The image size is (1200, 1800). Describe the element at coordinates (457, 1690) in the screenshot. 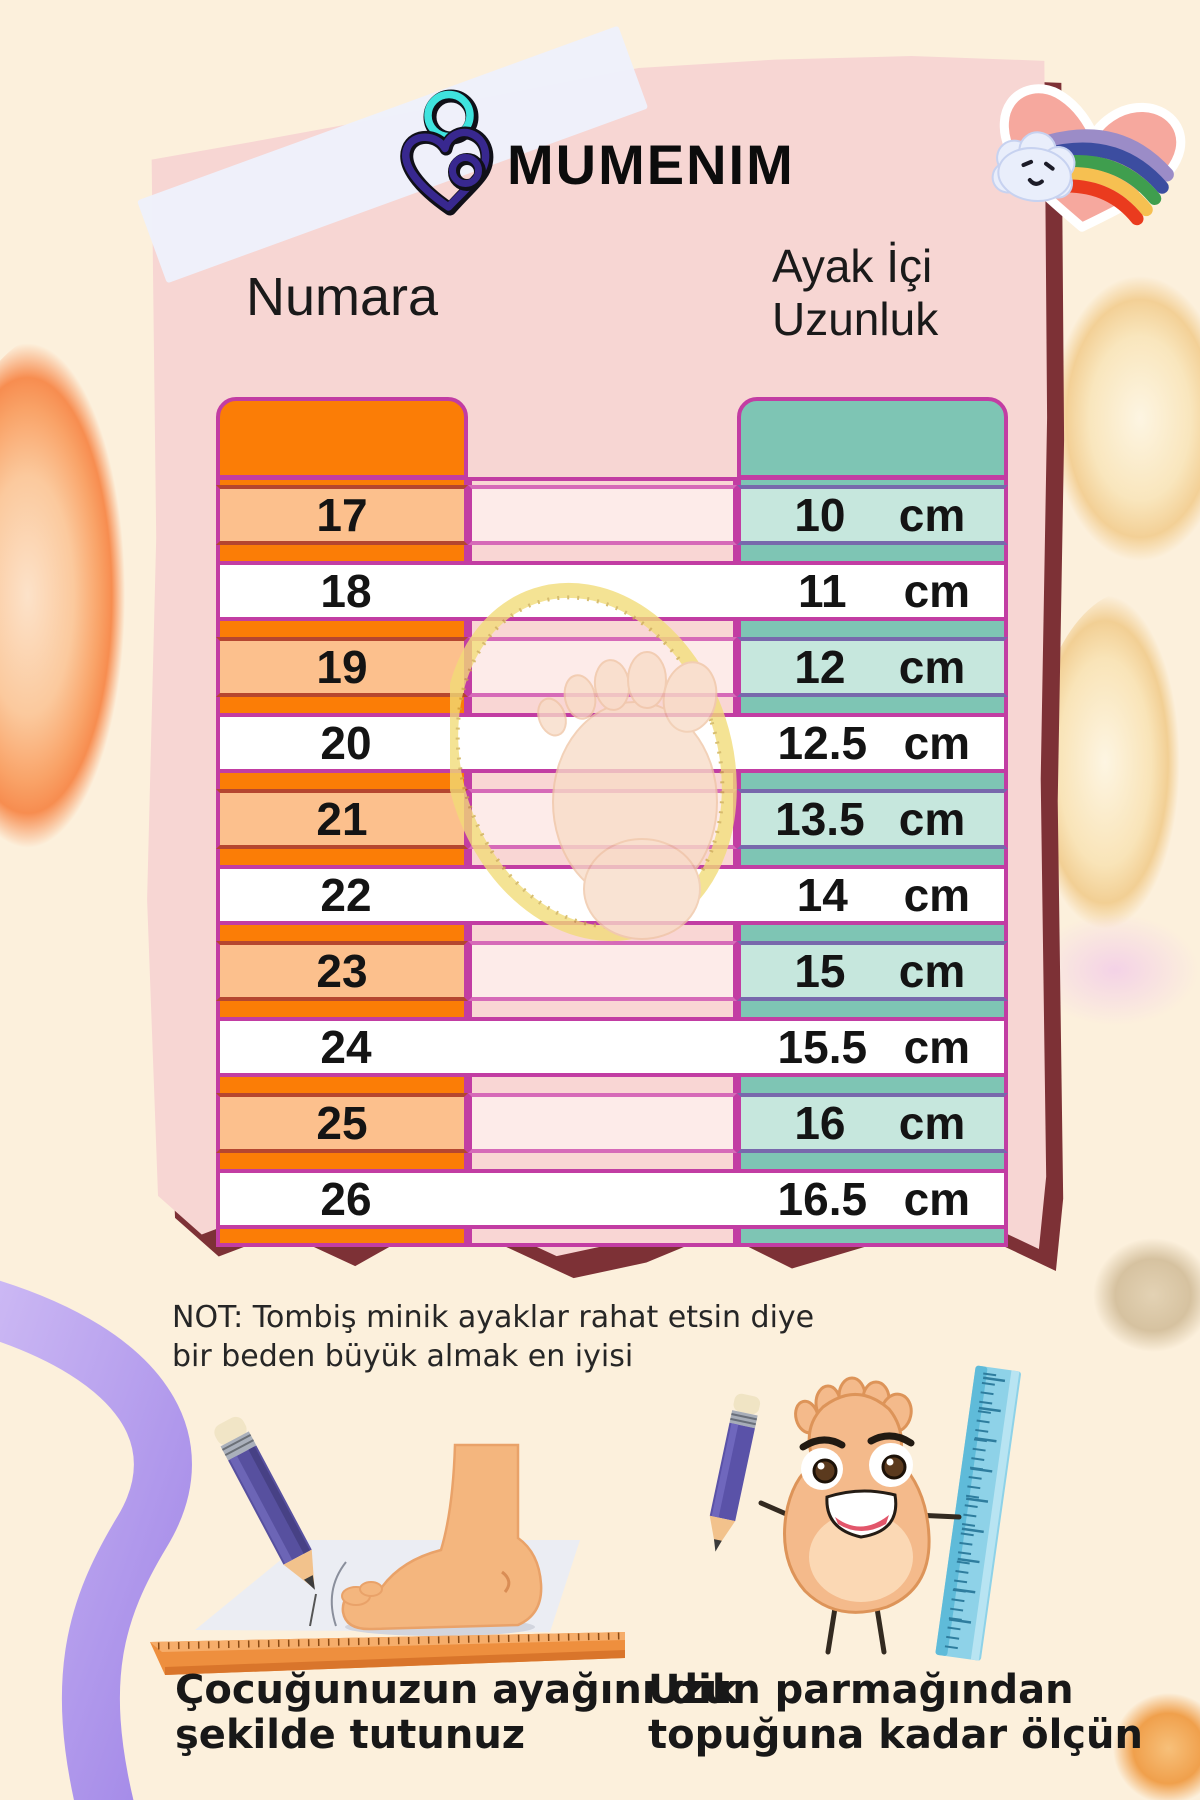

I see `instruction-left-line1: Çocuğunuzun ayağını dik` at that location.